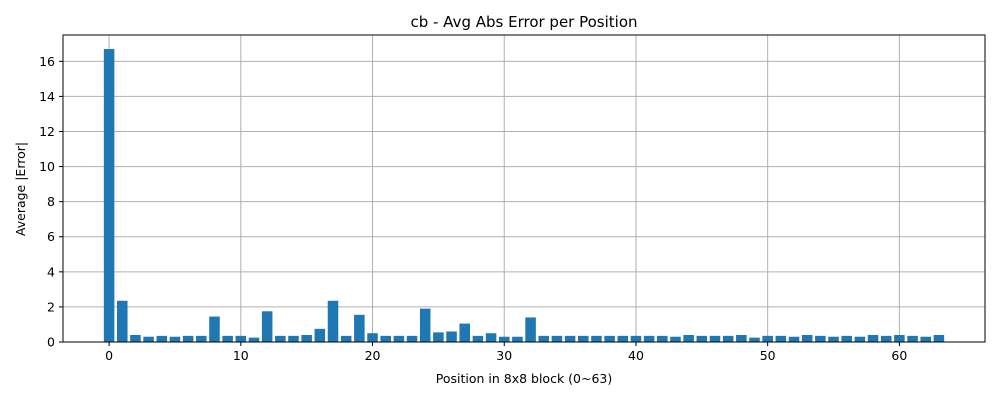  What do you see at coordinates (109, 355) in the screenshot?
I see `x-tick-label: 0` at bounding box center [109, 355].